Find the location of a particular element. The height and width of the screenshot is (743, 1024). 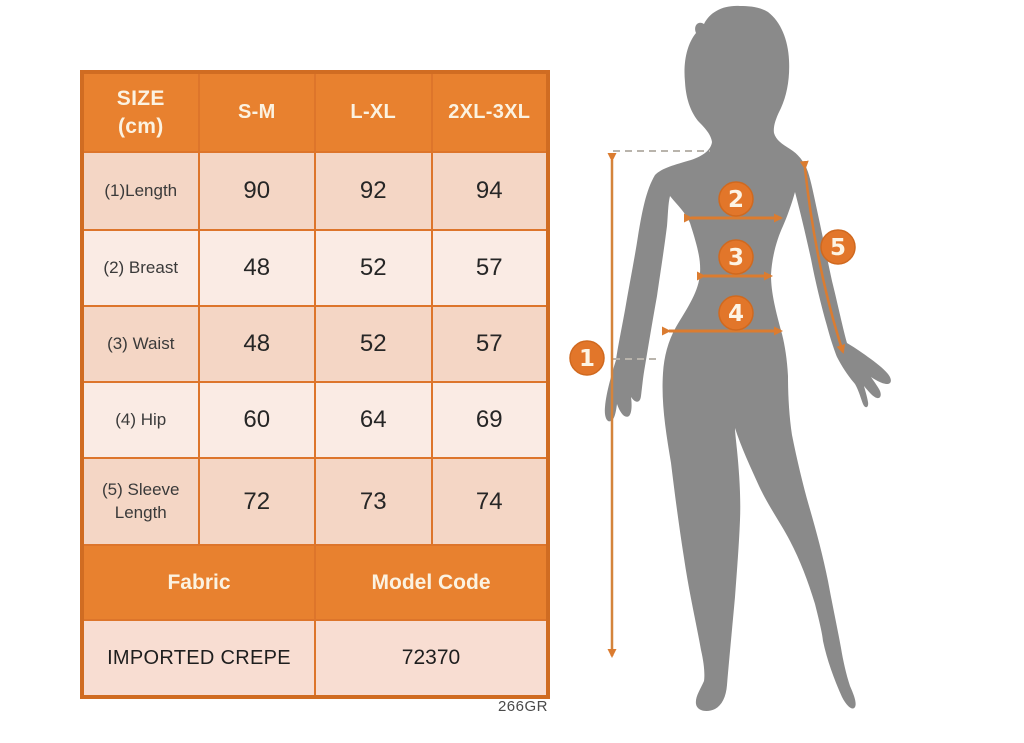

row-label-sleeve-length: (5) Sleeve Length is located at coordinates (140, 501).